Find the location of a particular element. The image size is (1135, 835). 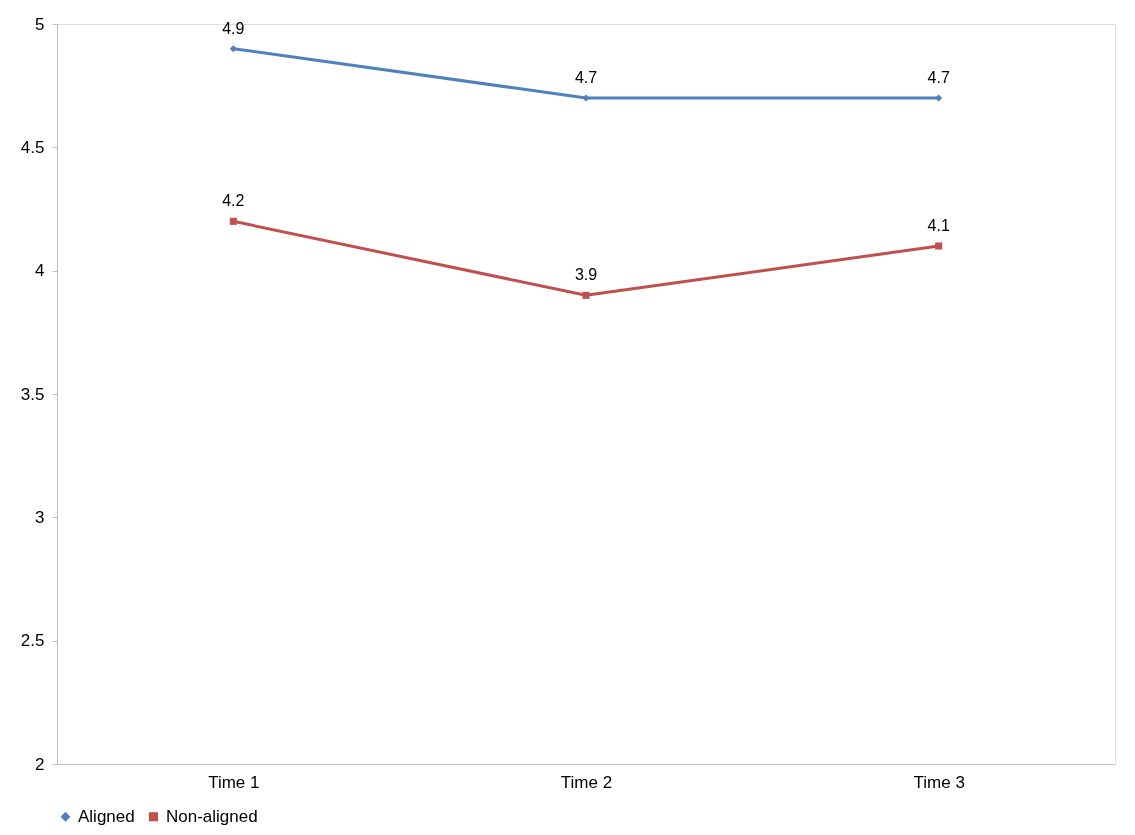

y-tick-label: 3.5 is located at coordinates (32, 394).